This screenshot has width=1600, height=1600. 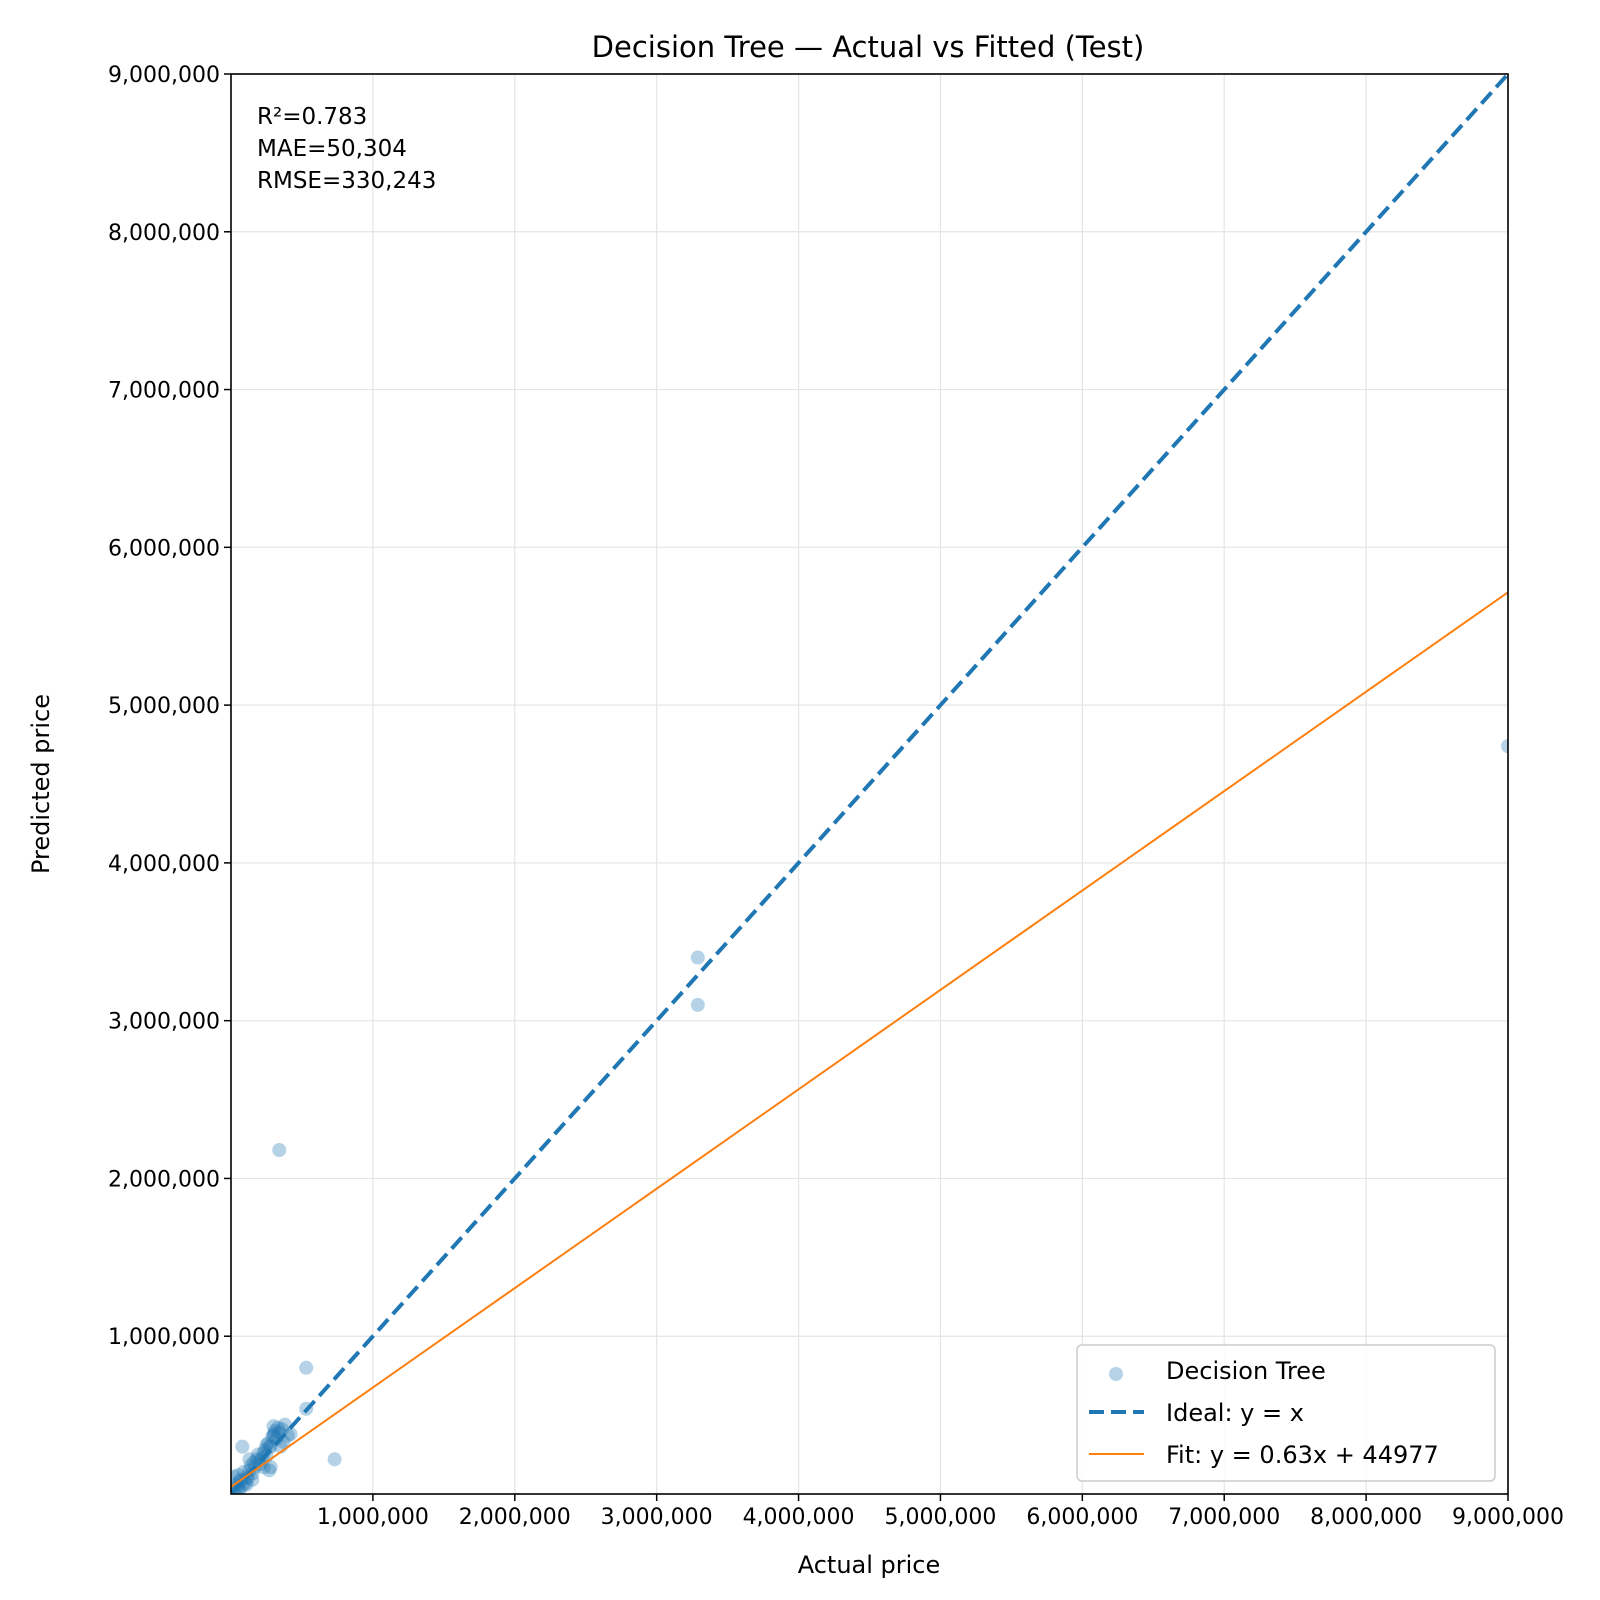 I want to click on x-axis-label: Actual price, so click(x=869, y=1565).